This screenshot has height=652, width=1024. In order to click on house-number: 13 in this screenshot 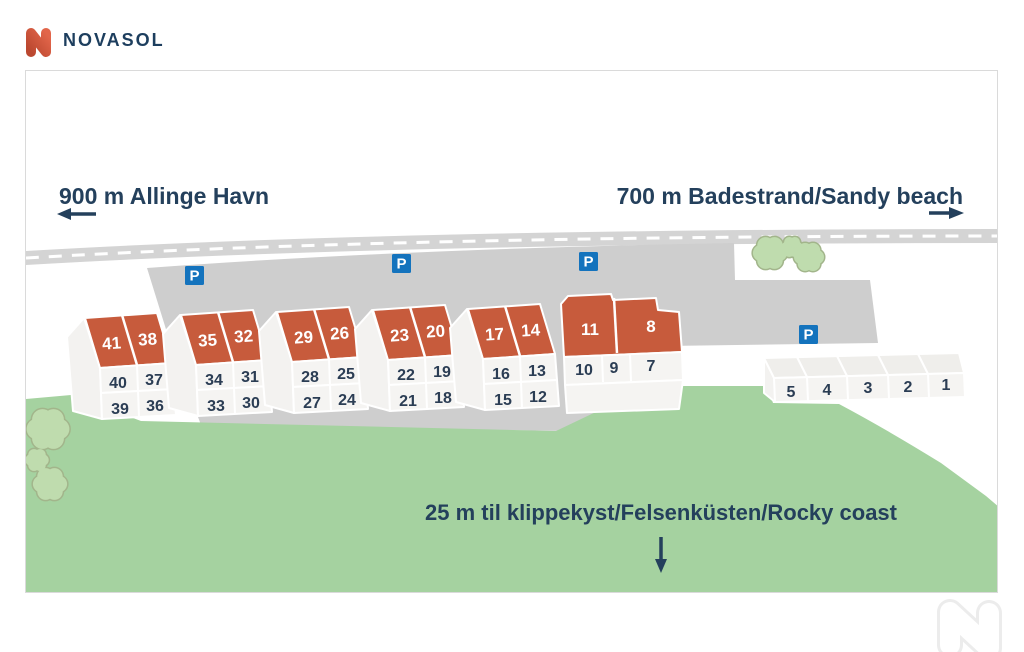, I will do `click(537, 371)`.